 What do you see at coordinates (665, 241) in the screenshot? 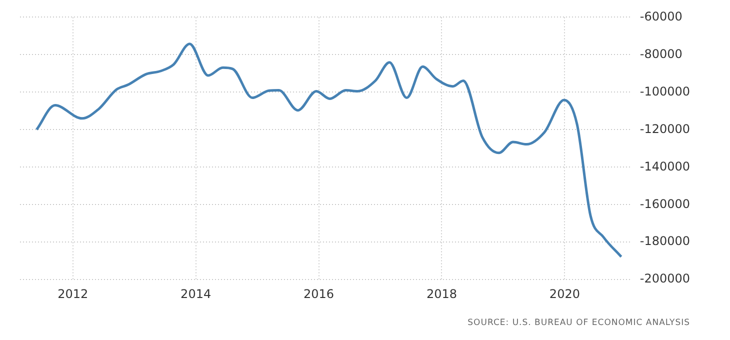
I see `y-tick-label: -180000` at bounding box center [665, 241].